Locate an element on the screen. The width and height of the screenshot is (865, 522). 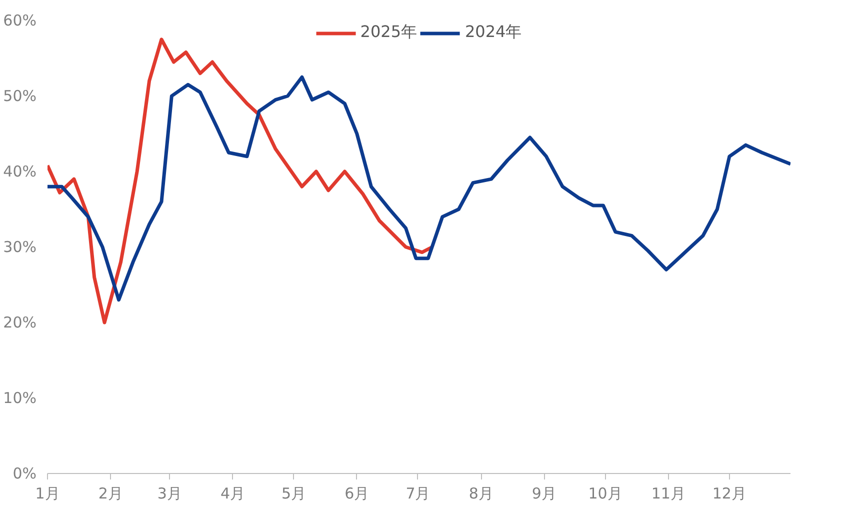
y-tick-label: 60% is located at coordinates (20, 21).